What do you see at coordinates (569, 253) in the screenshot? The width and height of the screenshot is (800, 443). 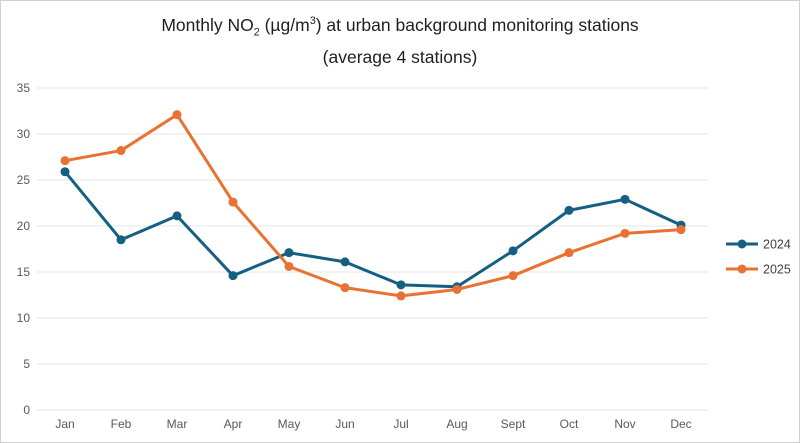 I see `data-point-2025-Oct` at bounding box center [569, 253].